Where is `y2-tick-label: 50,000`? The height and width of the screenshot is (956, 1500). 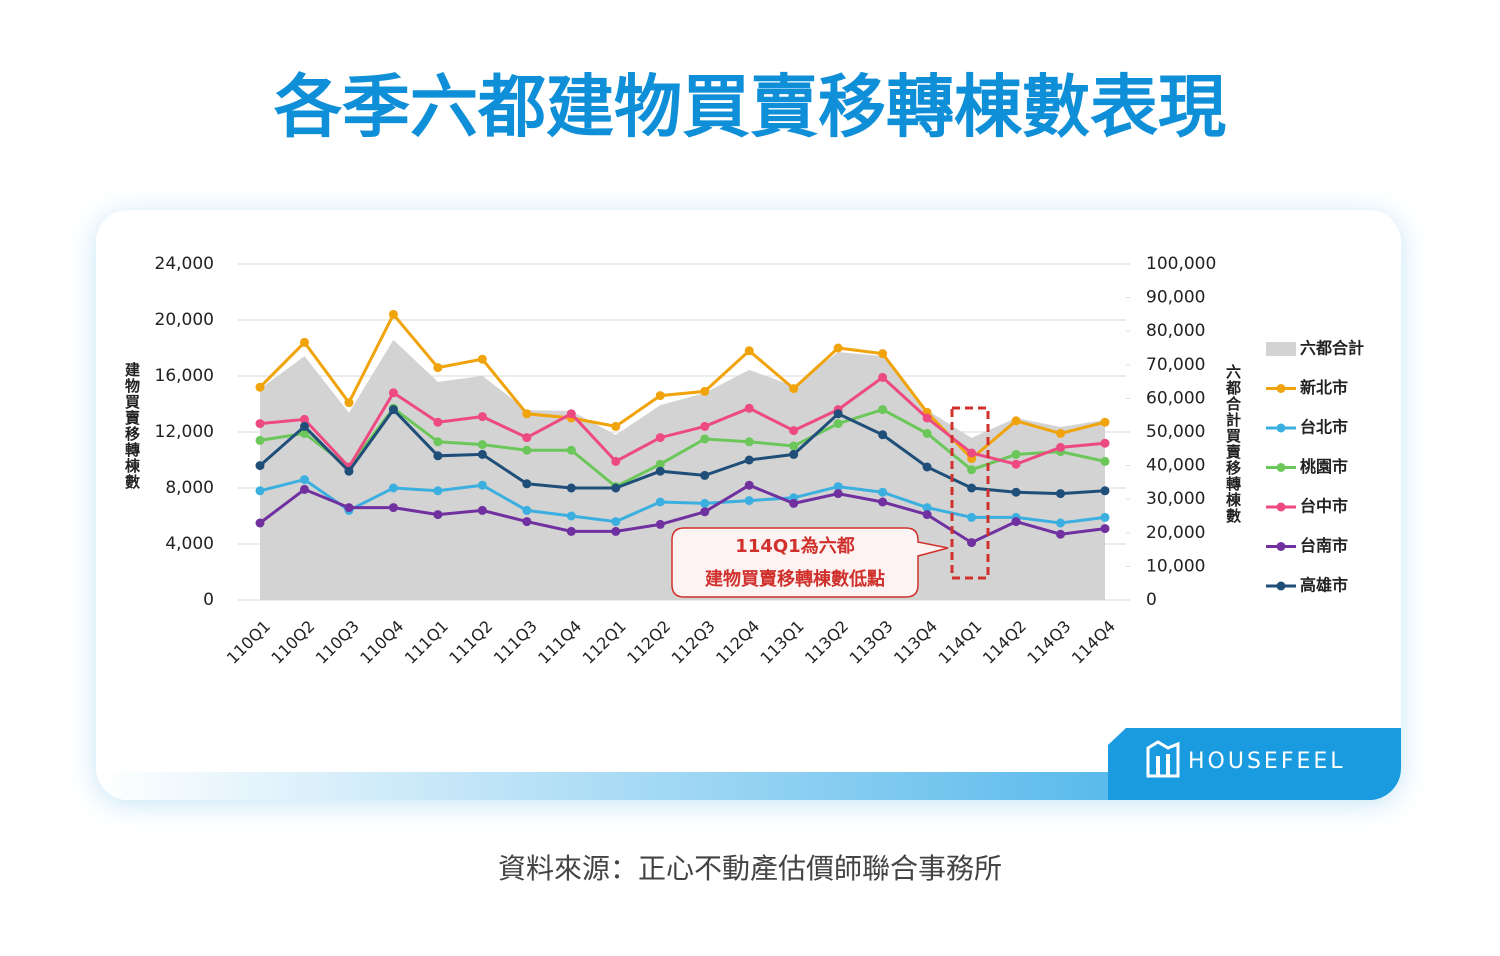
y2-tick-label: 50,000 is located at coordinates (1175, 432).